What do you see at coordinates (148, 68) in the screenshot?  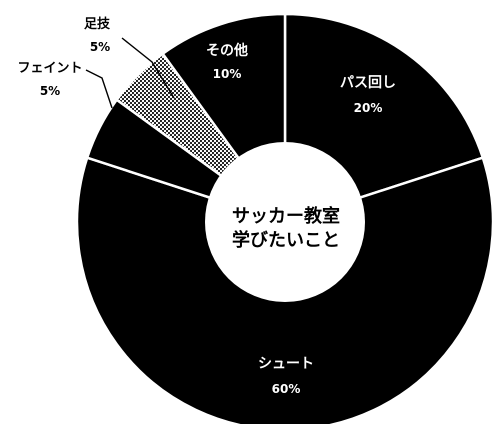 I see `leader-line-footwork` at bounding box center [148, 68].